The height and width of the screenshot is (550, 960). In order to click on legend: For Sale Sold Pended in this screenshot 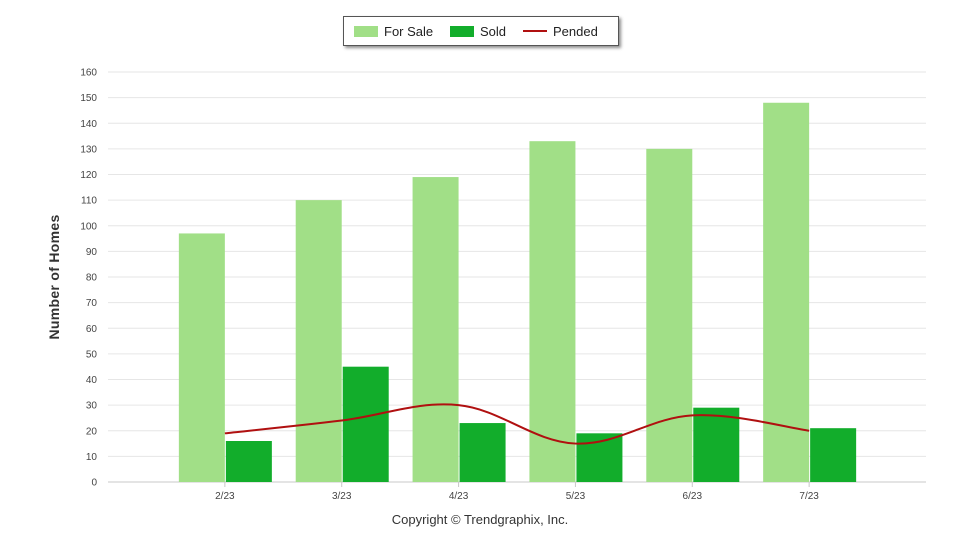, I will do `click(481, 31)`.